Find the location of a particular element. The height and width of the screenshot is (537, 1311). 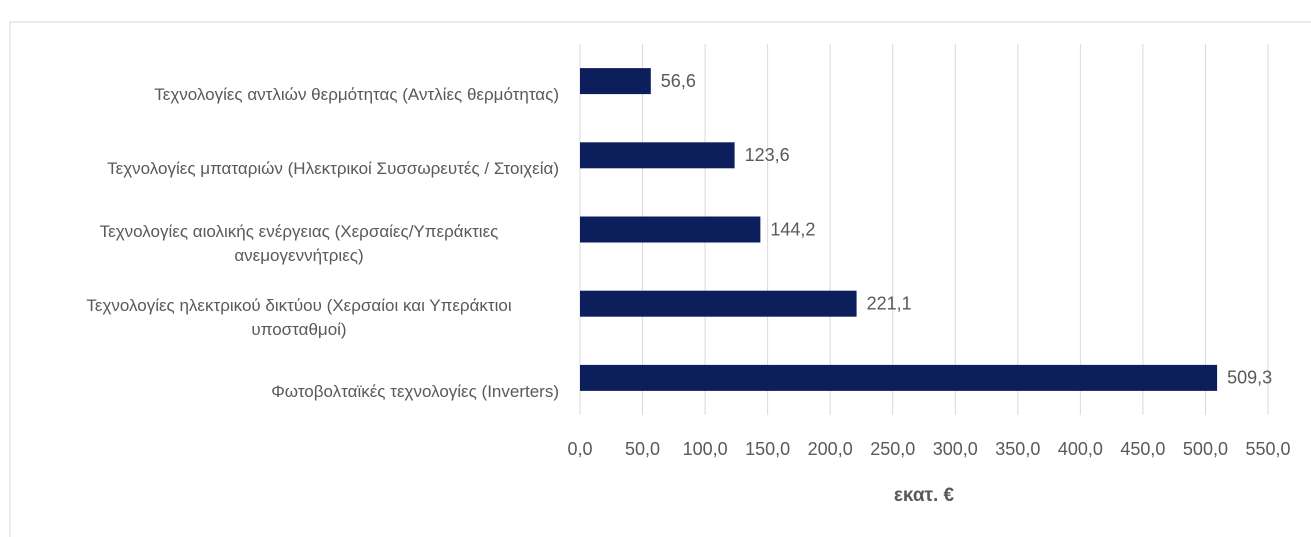

y-tick-label: Φωτοβολταϊκές τεχνολογίες (Inverters) is located at coordinates (415, 391).